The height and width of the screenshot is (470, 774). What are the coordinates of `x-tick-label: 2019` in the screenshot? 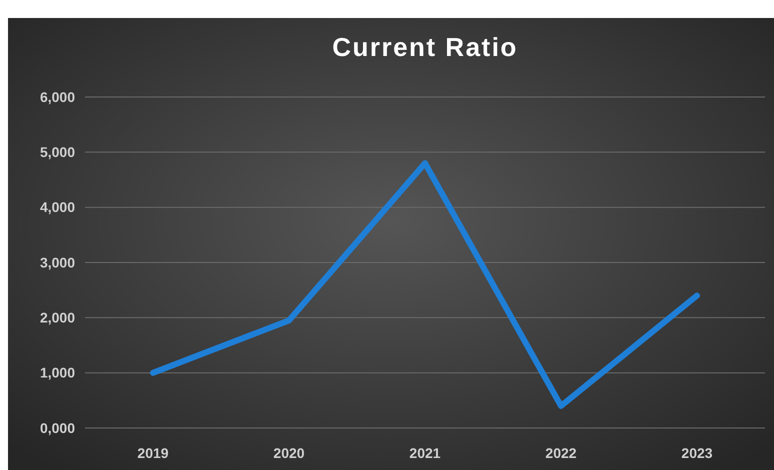 It's located at (153, 453).